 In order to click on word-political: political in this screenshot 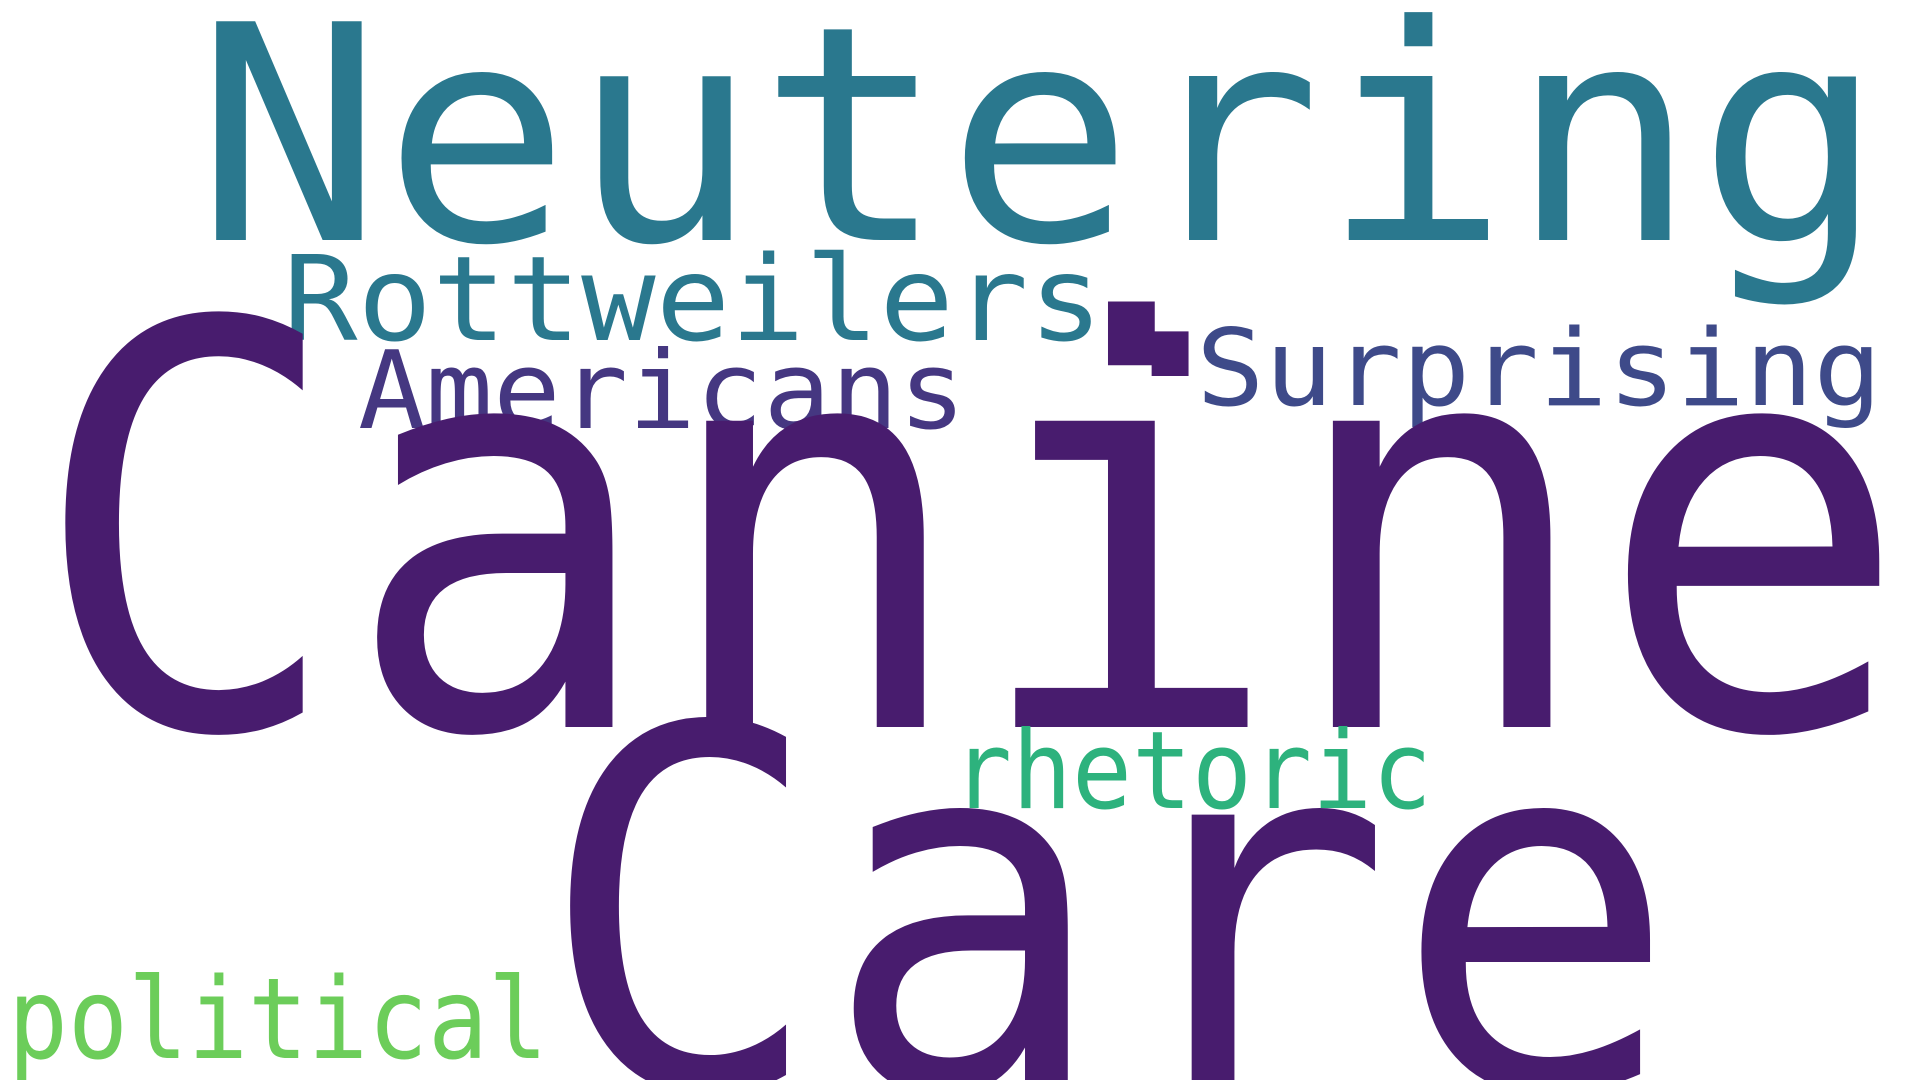, I will do `click(278, 1017)`.